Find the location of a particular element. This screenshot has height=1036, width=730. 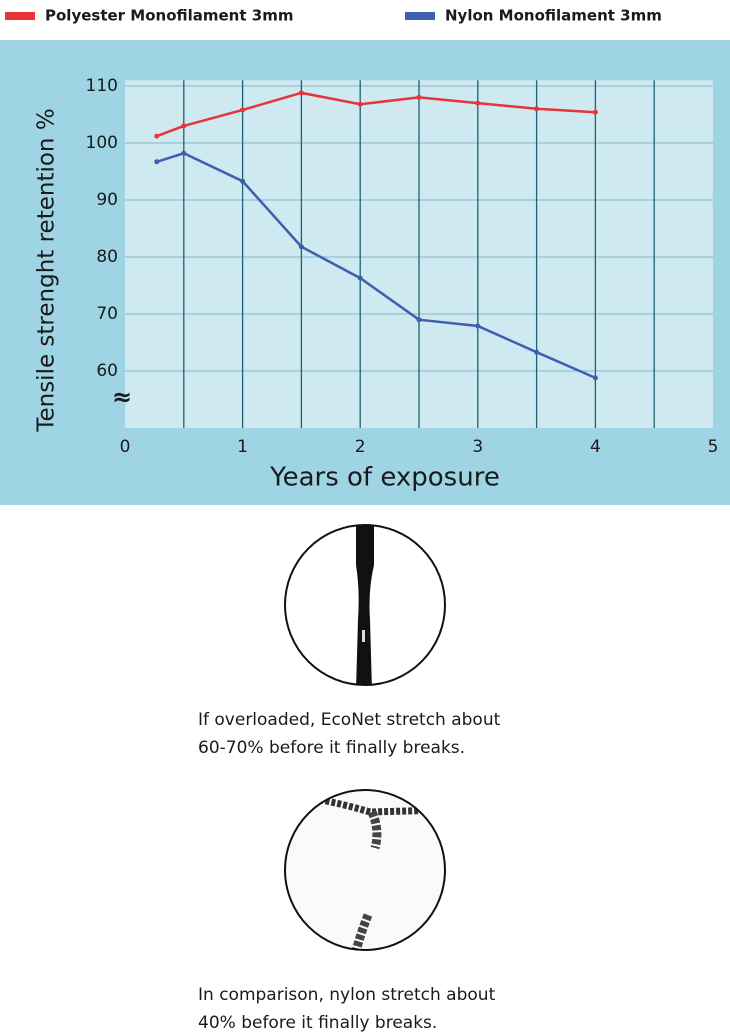

legend-label: Polyester Monofilament 3mm is located at coordinates (169, 16).